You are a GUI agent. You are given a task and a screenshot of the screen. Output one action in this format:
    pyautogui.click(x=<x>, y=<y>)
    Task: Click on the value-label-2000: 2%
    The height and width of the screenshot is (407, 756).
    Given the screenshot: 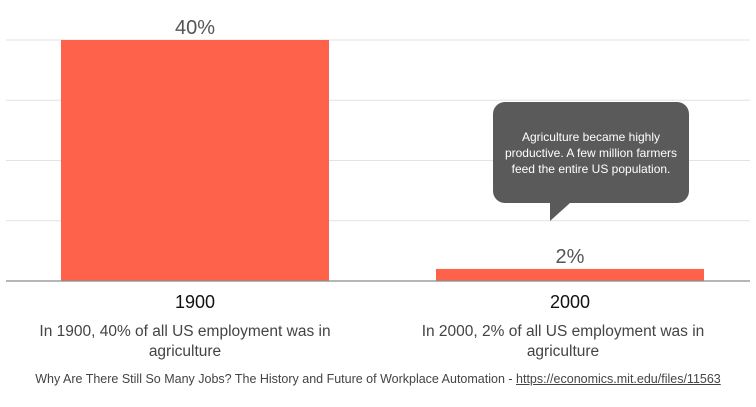 What is the action you would take?
    pyautogui.click(x=570, y=257)
    